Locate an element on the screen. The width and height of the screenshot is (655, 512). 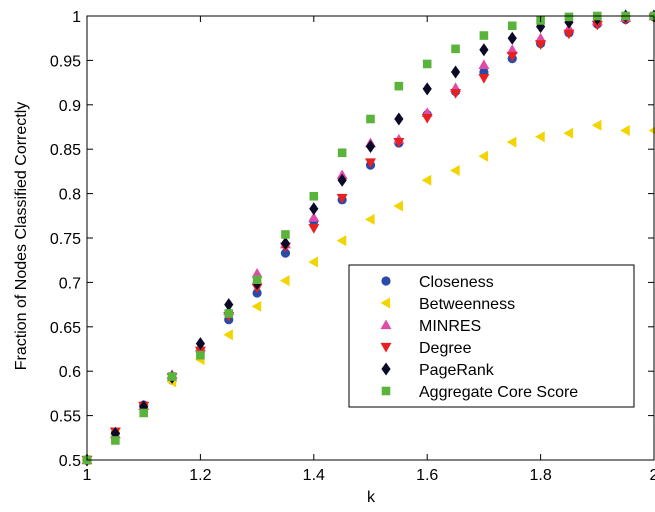
x-tick-label: 1.2 is located at coordinates (200, 475).